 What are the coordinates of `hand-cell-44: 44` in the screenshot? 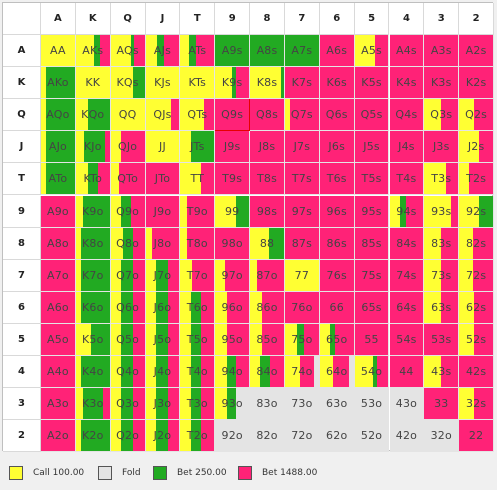 It's located at (407, 372).